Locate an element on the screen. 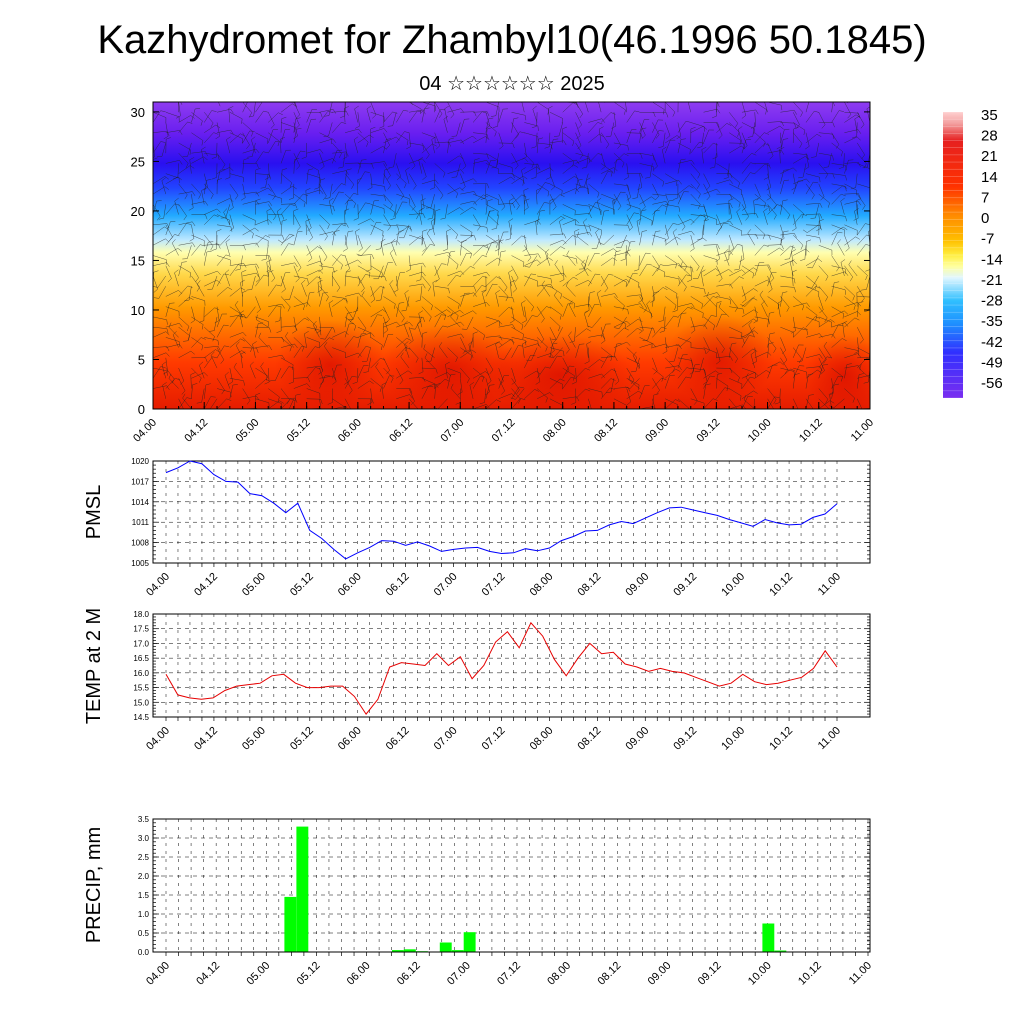 The height and width of the screenshot is (1024, 1024). y-tick-label: 1.0 is located at coordinates (144, 914).